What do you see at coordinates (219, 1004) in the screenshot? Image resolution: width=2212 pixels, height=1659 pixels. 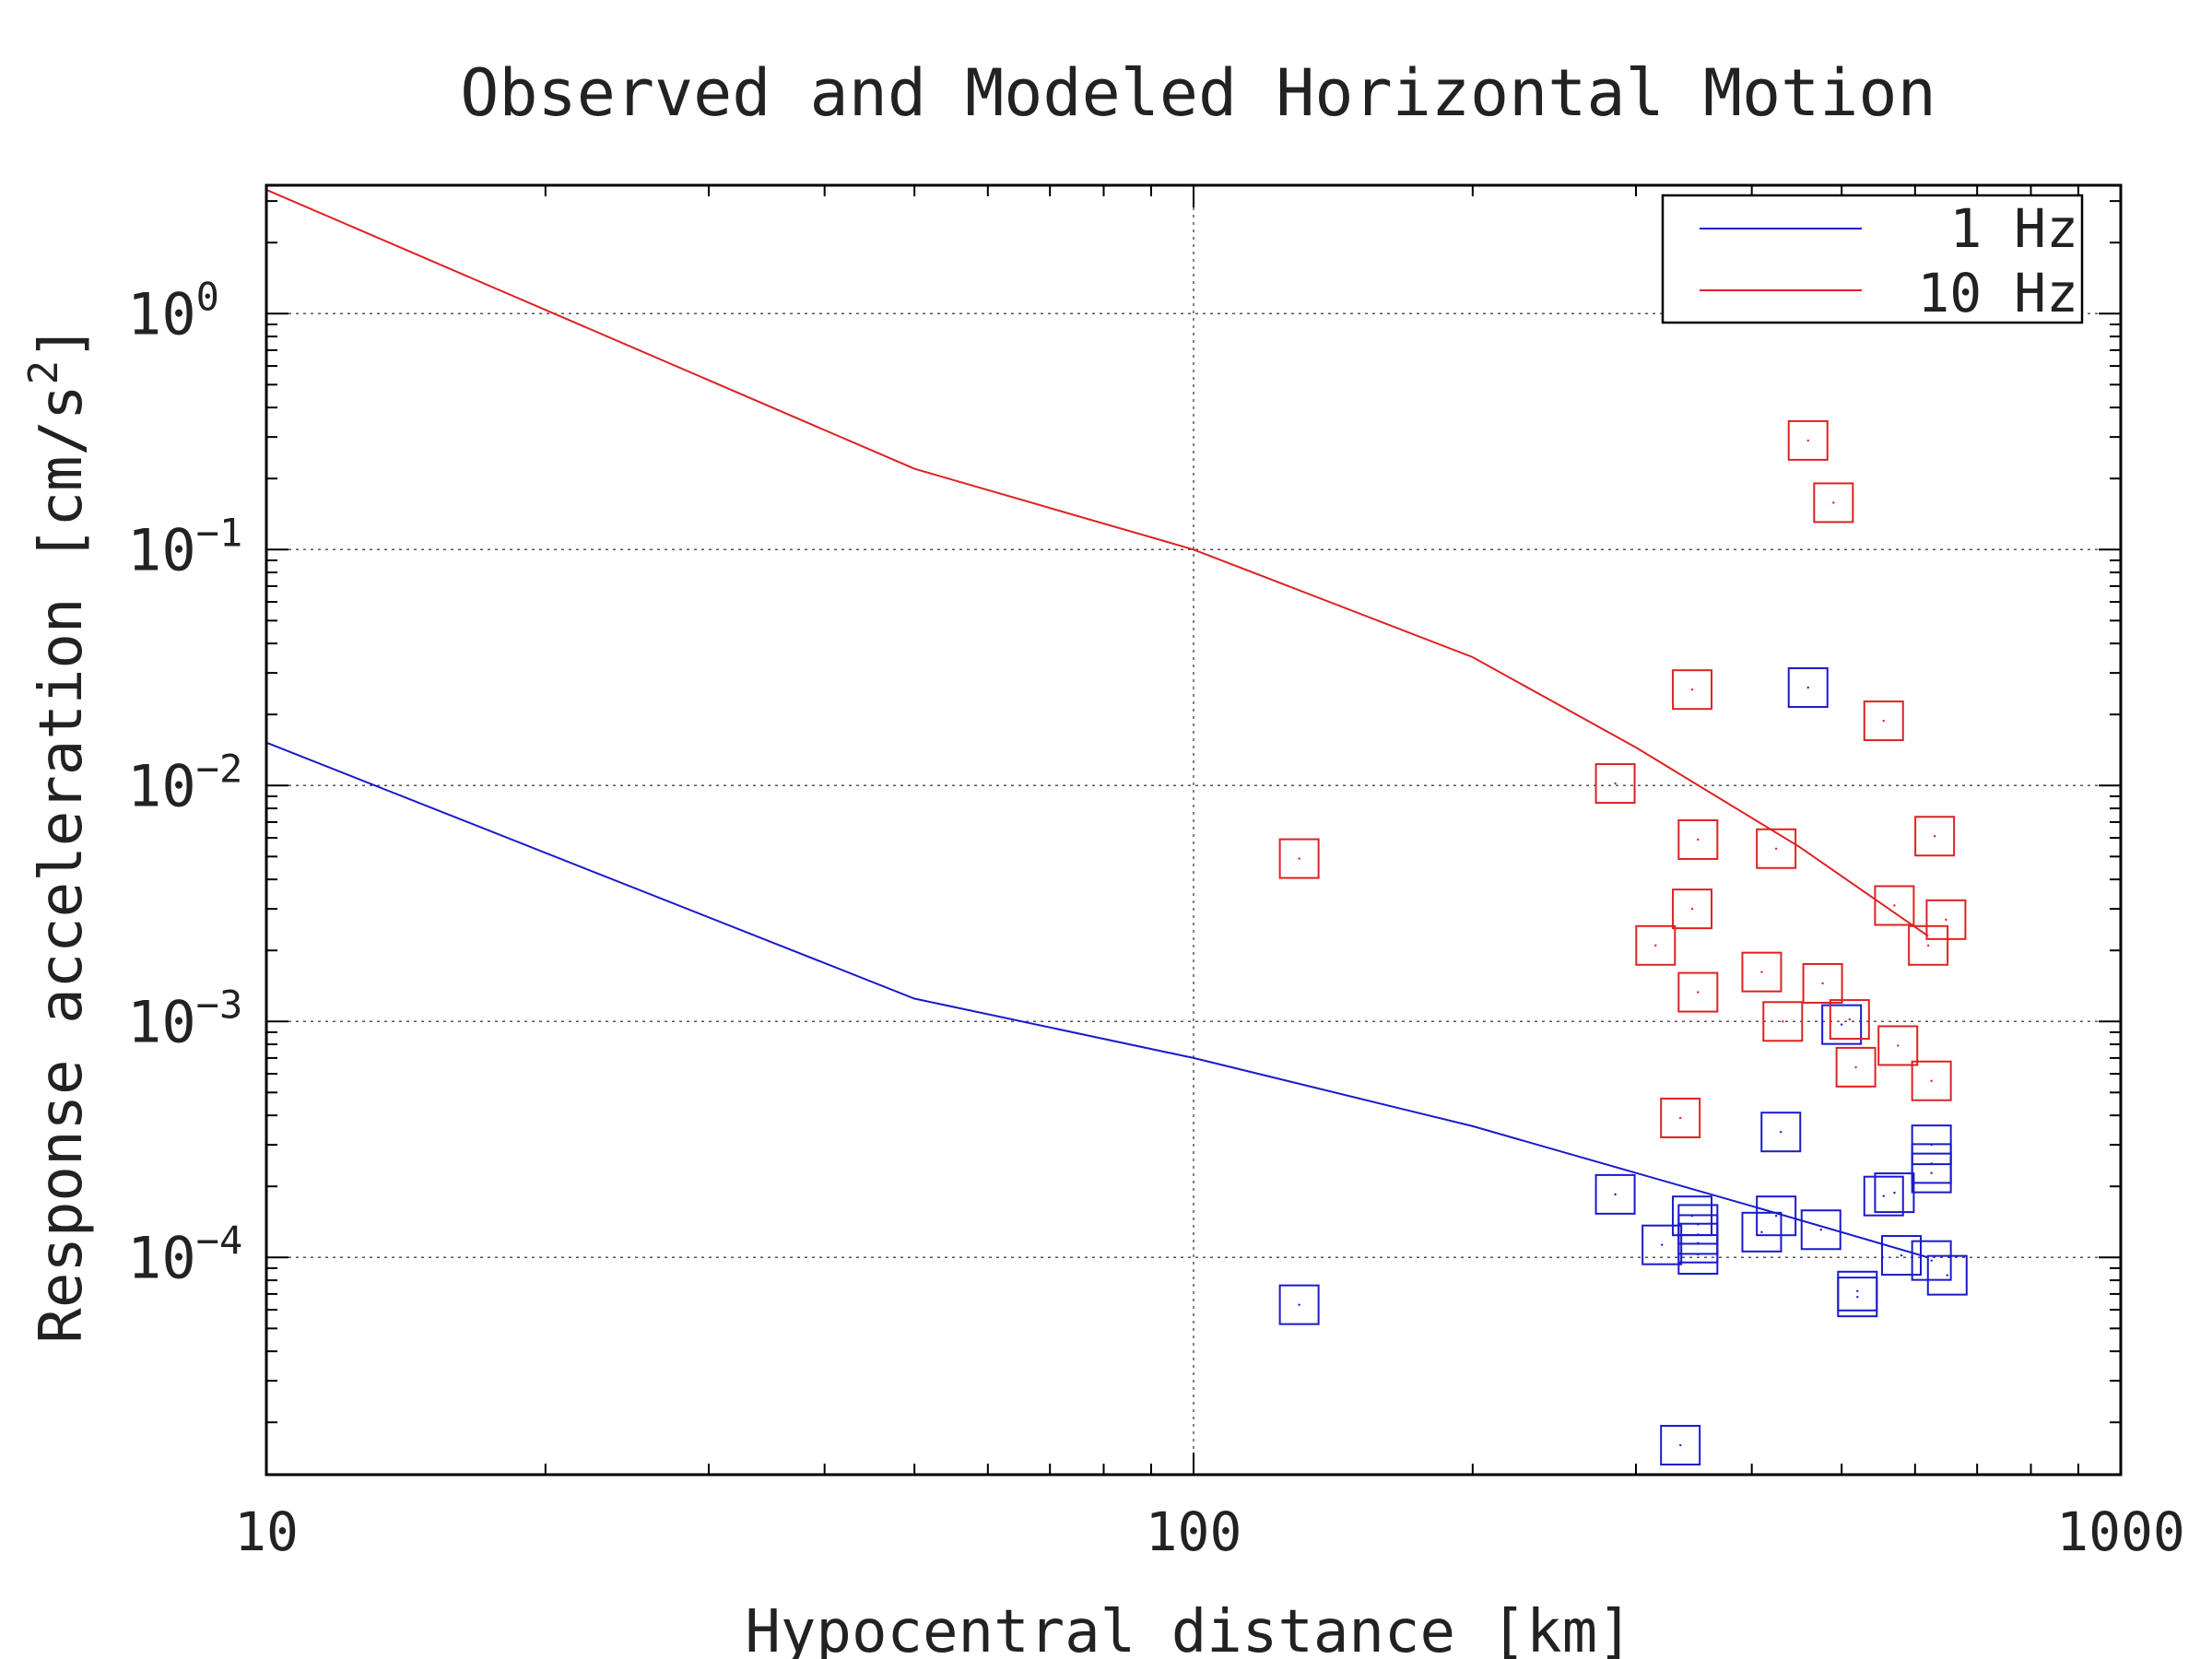 I see `y-tick-label-exponent: −3` at bounding box center [219, 1004].